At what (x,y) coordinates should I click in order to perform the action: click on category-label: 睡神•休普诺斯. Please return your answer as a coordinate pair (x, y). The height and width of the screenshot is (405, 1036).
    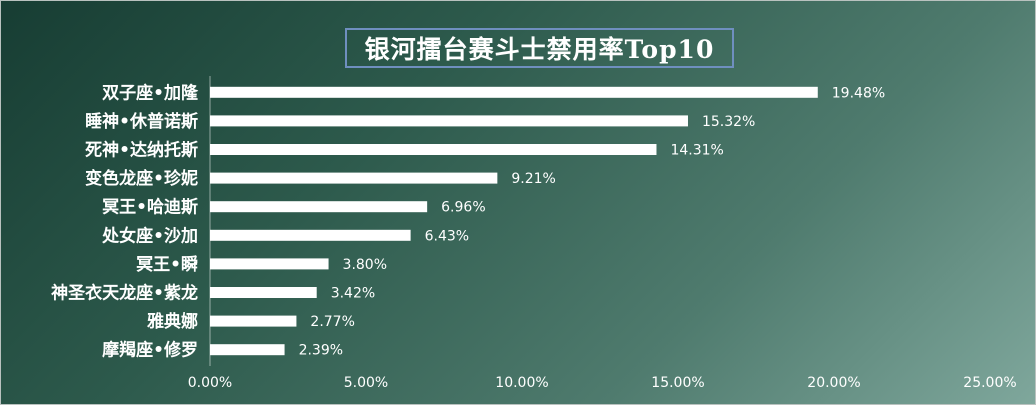
    Looking at the image, I should click on (141, 121).